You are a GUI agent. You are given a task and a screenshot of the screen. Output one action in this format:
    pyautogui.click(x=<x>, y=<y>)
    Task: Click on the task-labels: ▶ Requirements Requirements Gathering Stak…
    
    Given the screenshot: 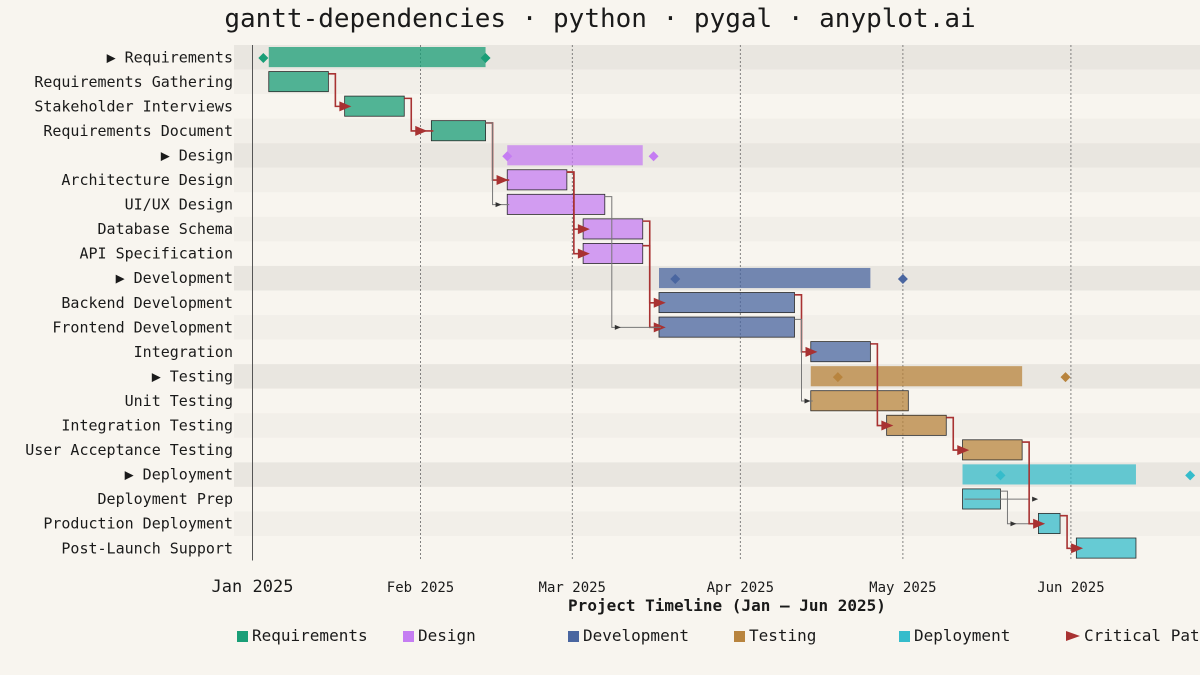 What is the action you would take?
    pyautogui.click(x=129, y=302)
    